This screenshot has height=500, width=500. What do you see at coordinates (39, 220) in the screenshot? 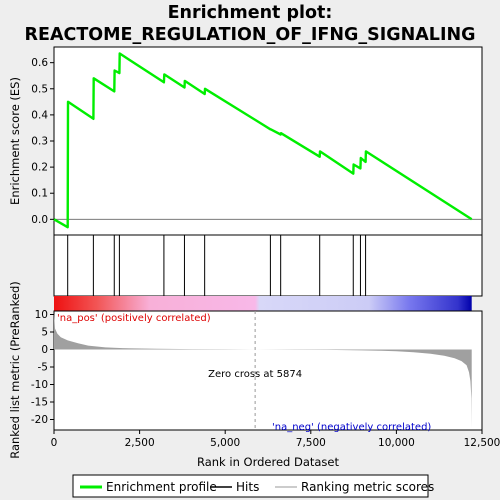
I see `es-y-tick-label: 0.0` at bounding box center [39, 220].